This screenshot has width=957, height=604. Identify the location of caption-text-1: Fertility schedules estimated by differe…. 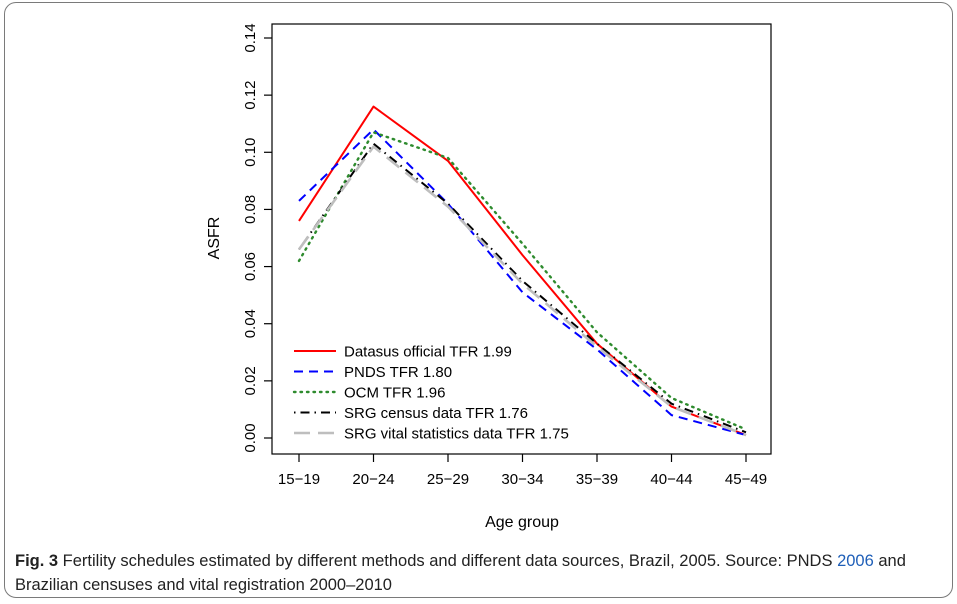
(448, 561).